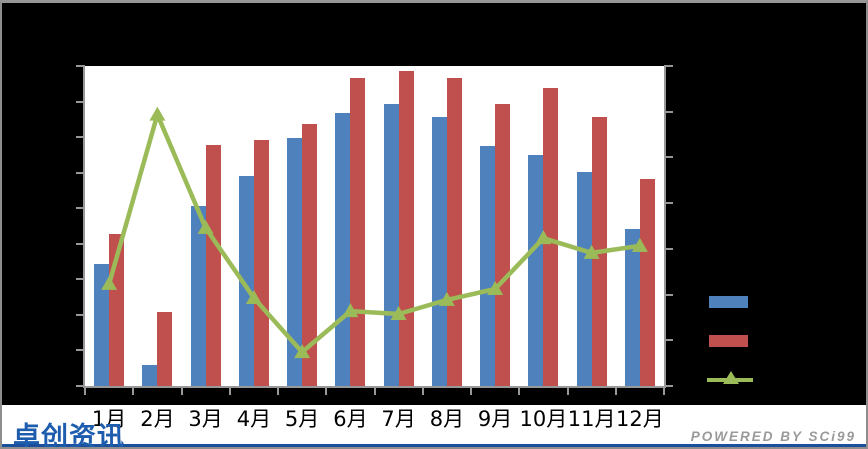  What do you see at coordinates (665, 226) in the screenshot?
I see `right-axis-line` at bounding box center [665, 226].